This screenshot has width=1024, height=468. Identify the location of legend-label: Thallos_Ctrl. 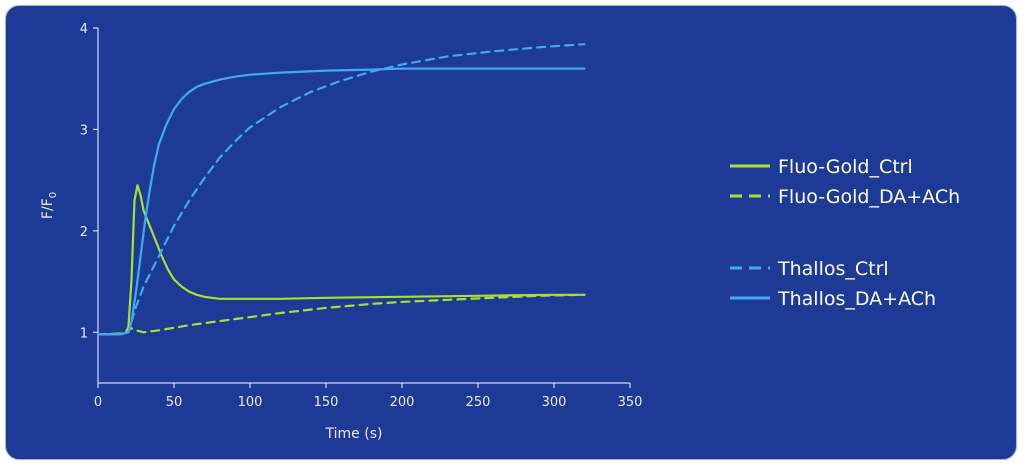
(833, 269).